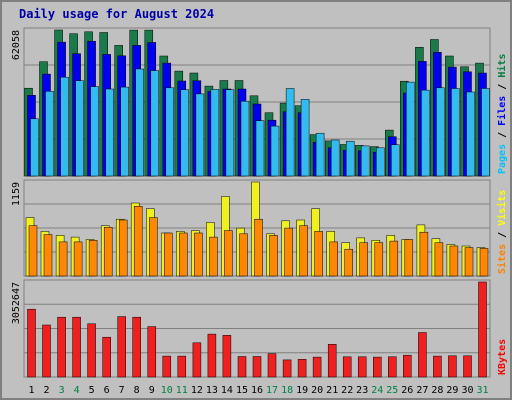 The width and height of the screenshot is (512, 400). What do you see at coordinates (347, 390) in the screenshot?
I see `x-tick-label-22: 22` at bounding box center [347, 390].